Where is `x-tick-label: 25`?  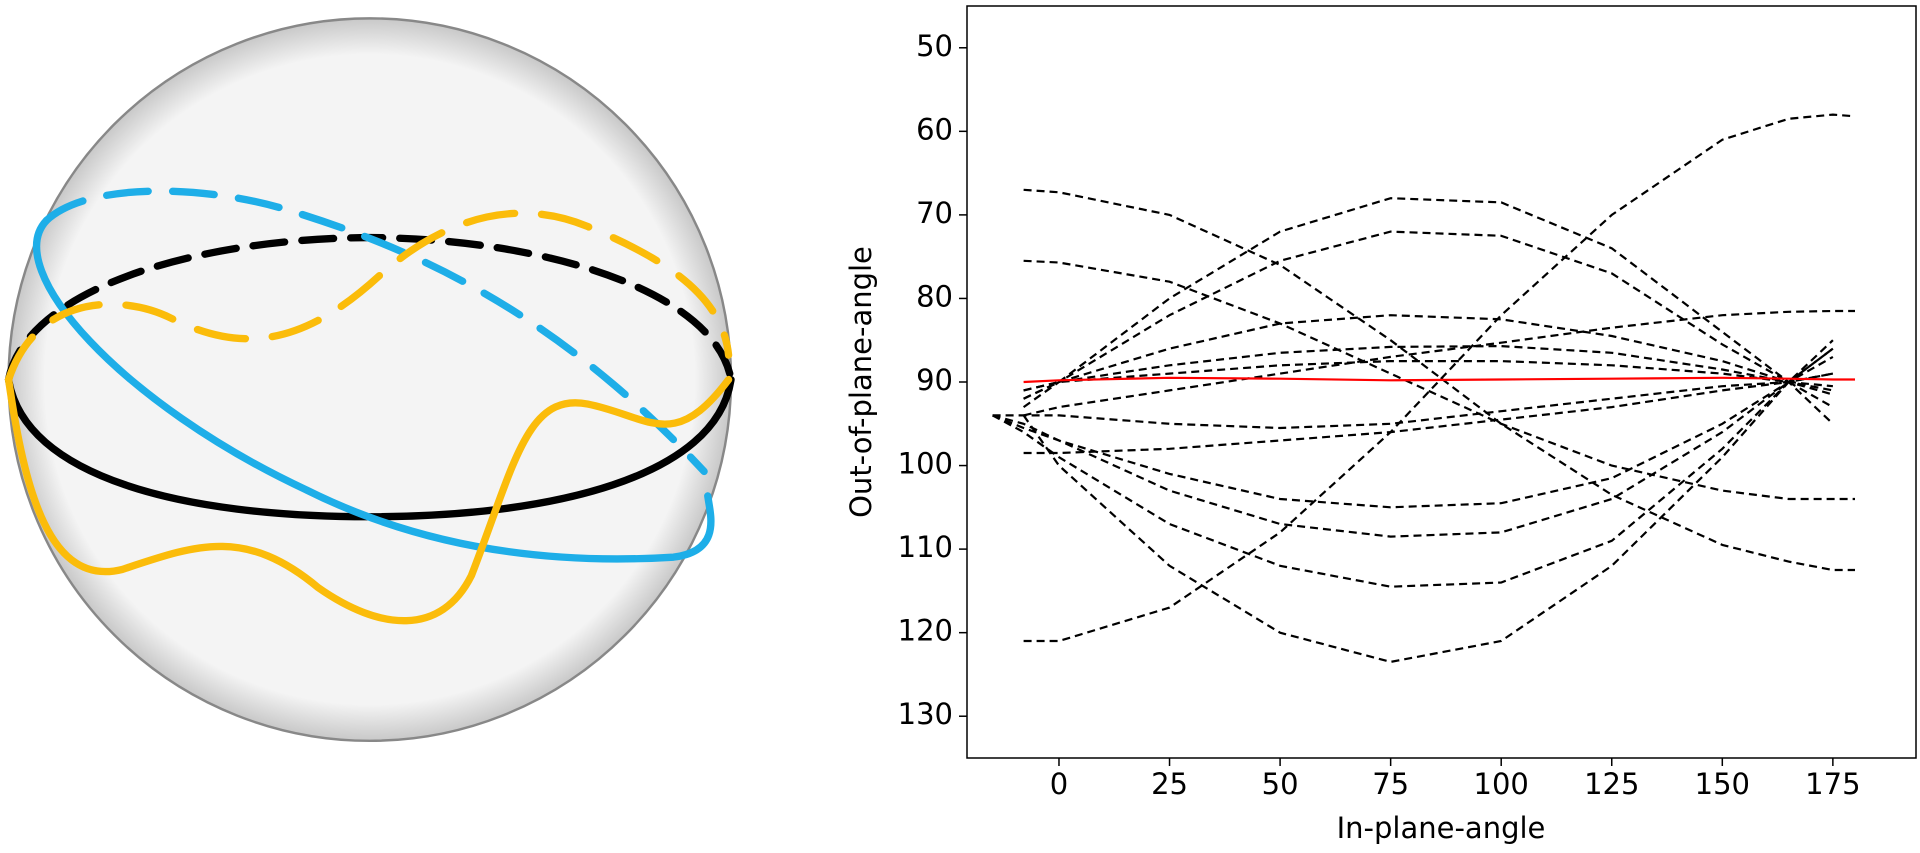
x-tick-label: 25 is located at coordinates (1169, 784).